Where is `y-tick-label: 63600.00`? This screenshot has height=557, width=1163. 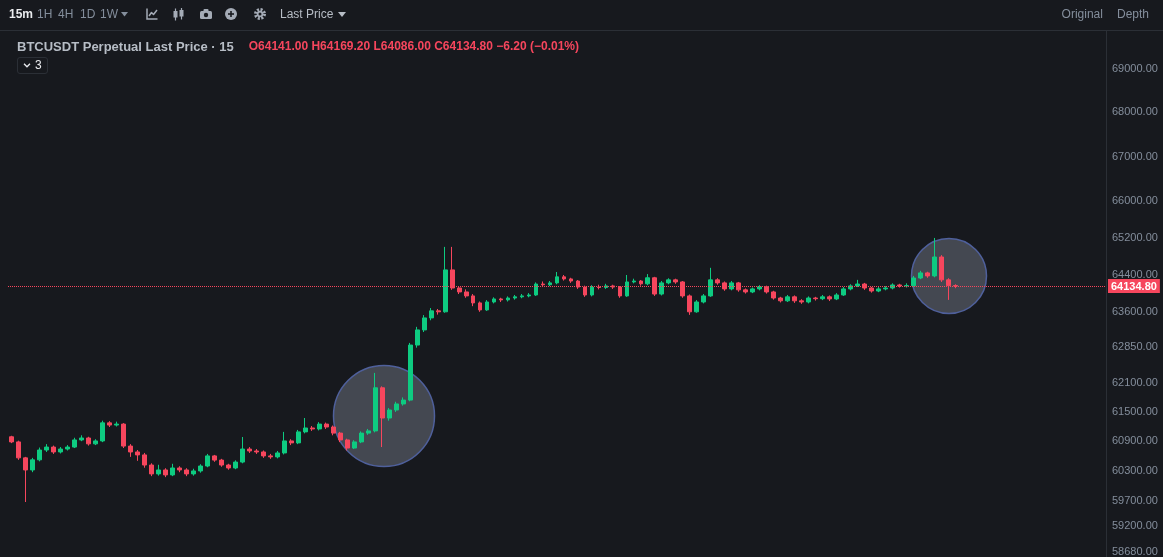 y-tick-label: 63600.00 is located at coordinates (1135, 310).